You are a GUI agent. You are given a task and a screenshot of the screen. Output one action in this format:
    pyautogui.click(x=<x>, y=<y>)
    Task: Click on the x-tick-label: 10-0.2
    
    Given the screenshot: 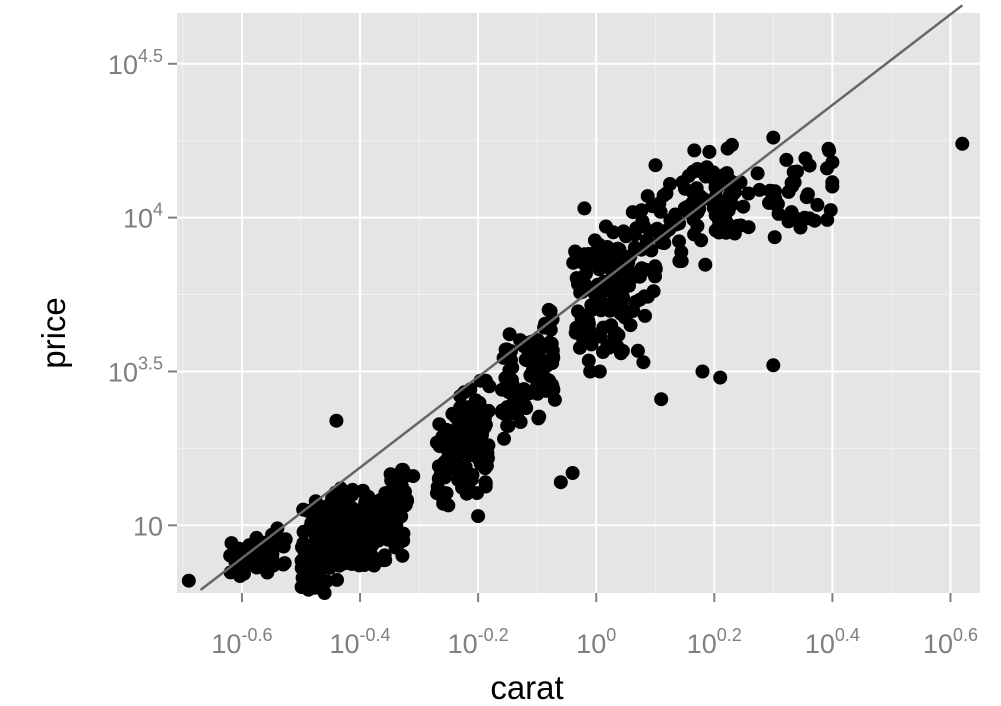 What is the action you would take?
    pyautogui.click(x=478, y=642)
    